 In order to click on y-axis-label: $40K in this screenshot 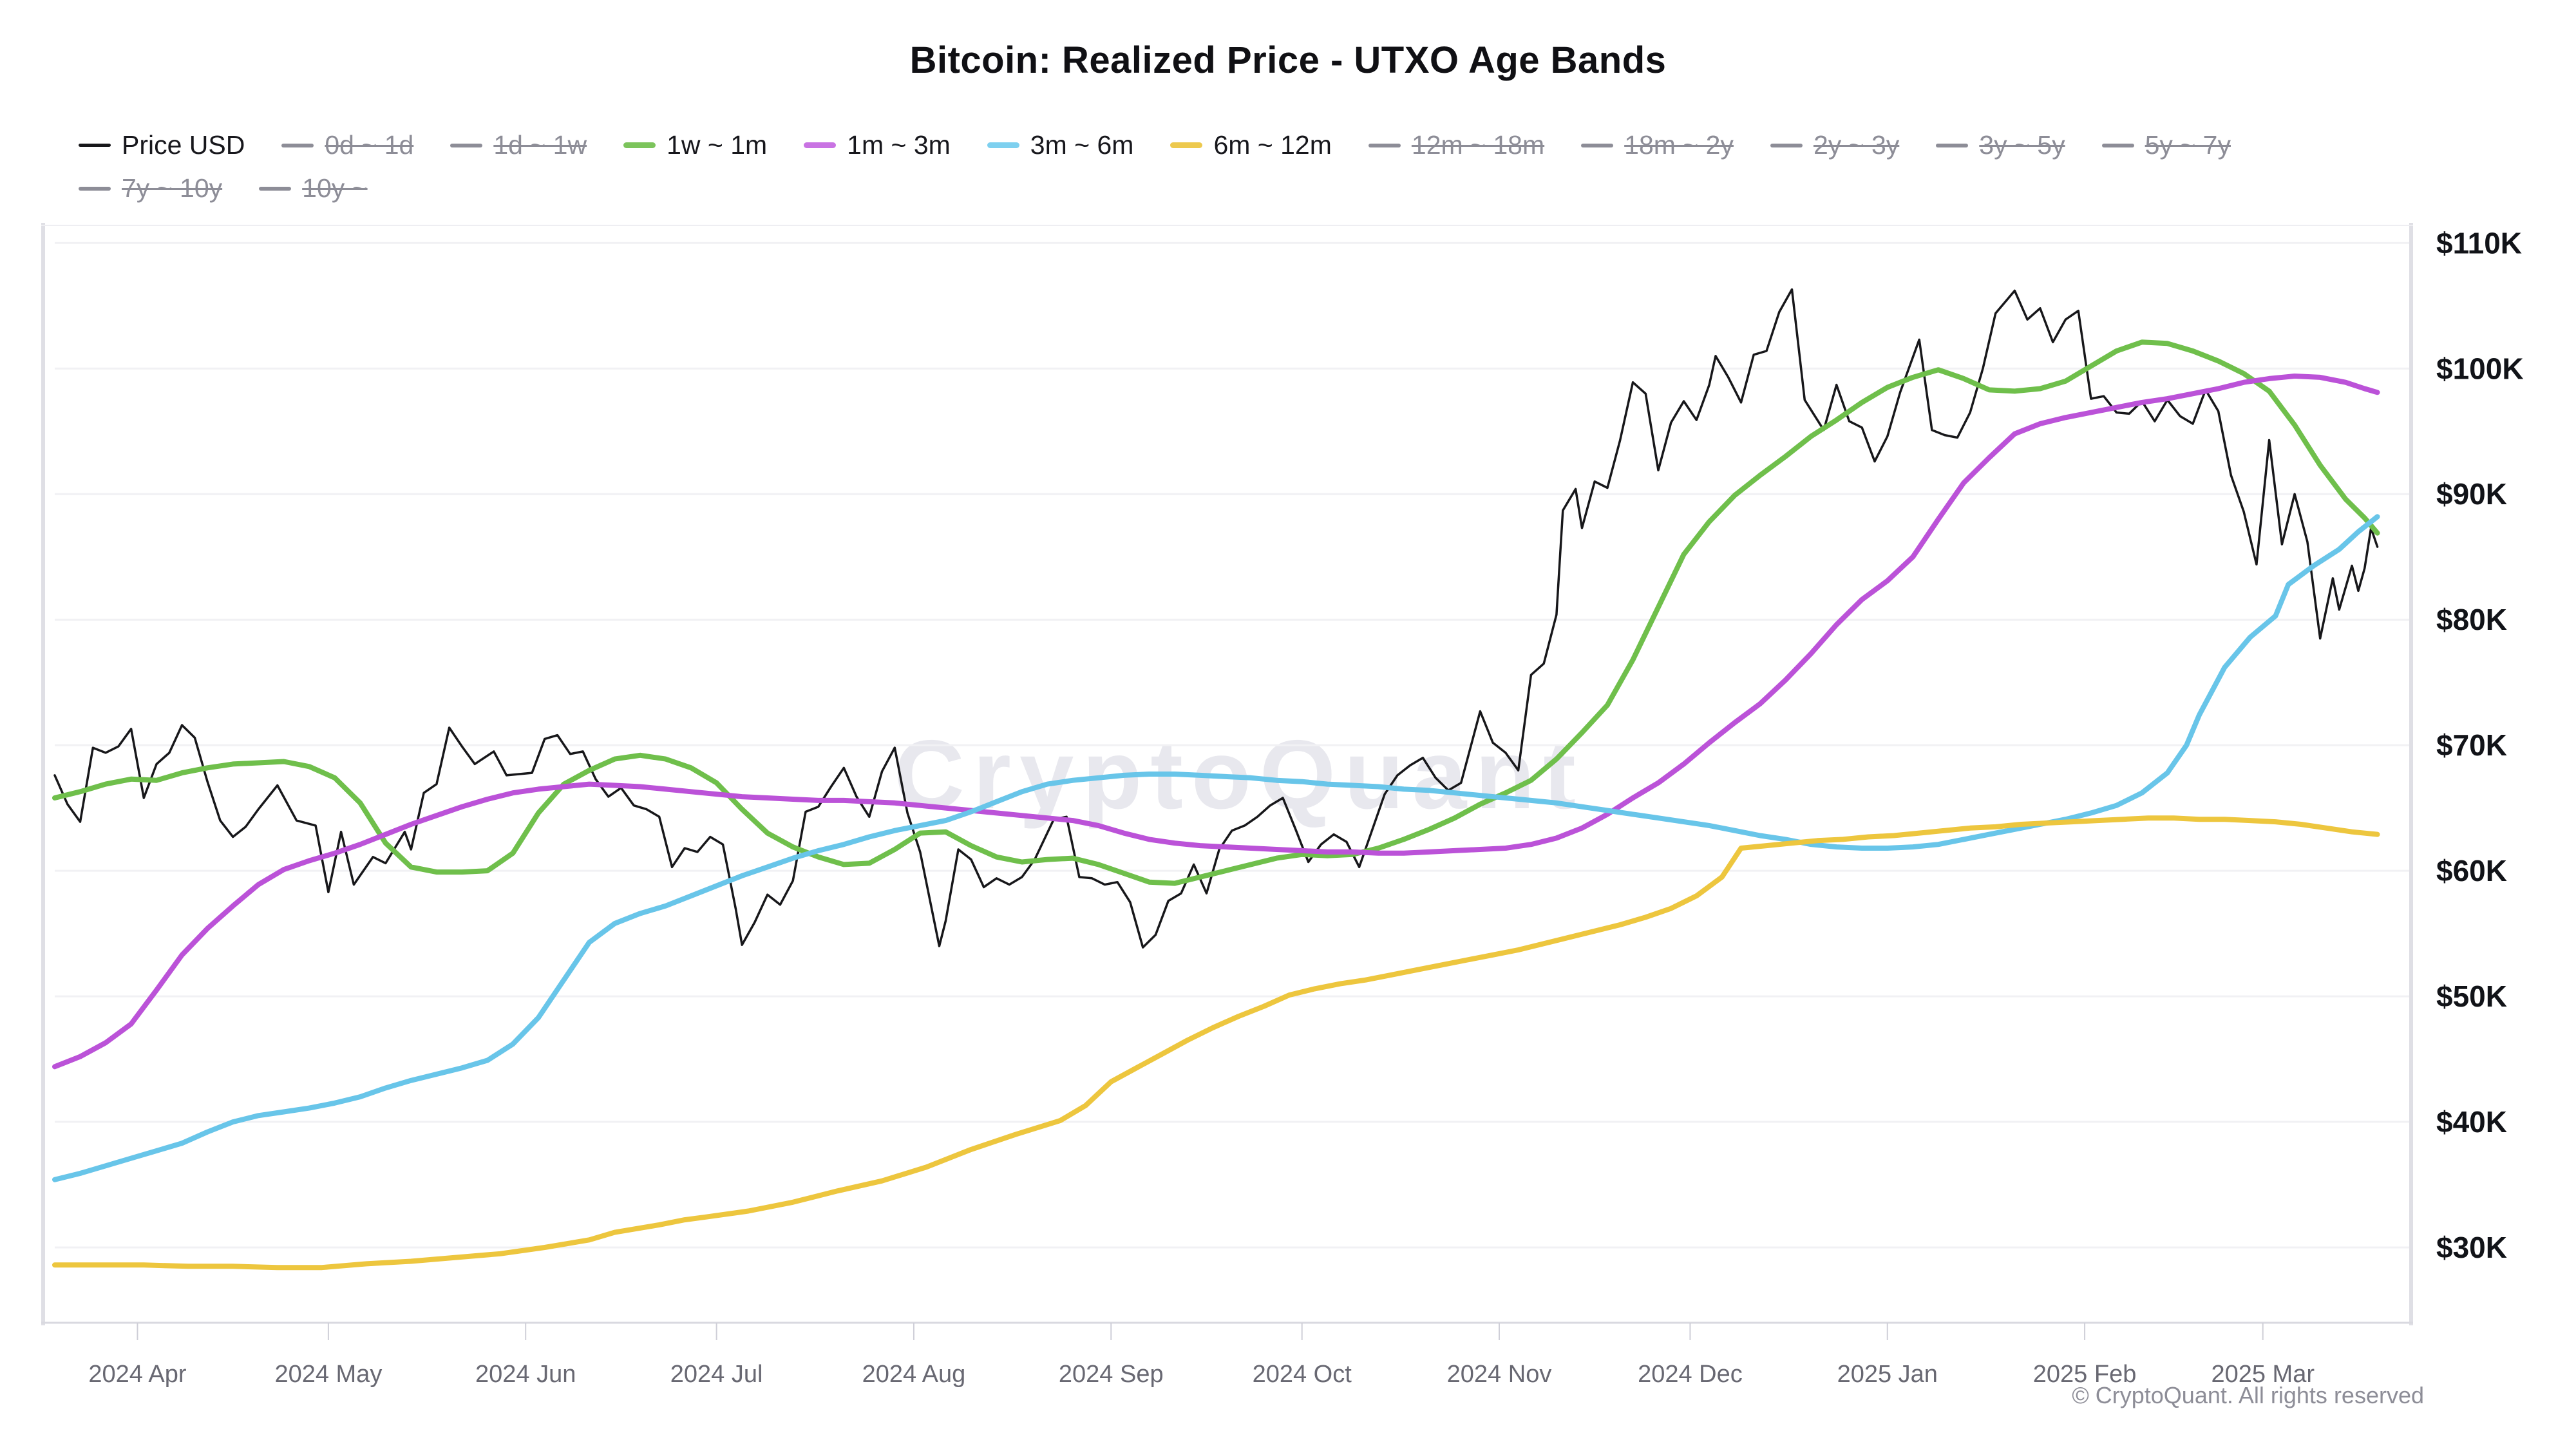, I will do `click(2471, 1122)`.